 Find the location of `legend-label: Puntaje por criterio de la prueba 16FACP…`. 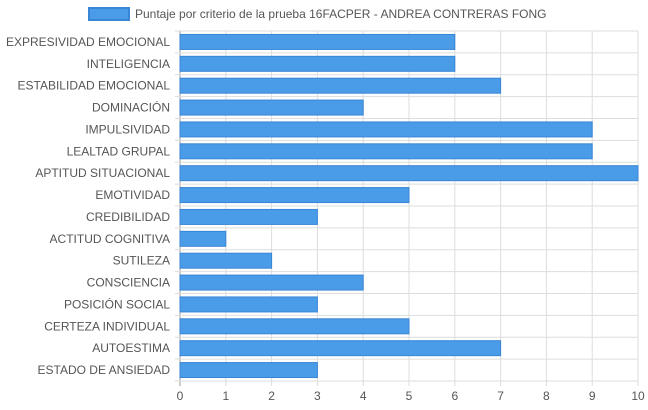

legend-label: Puntaje por criterio de la prueba 16FACP… is located at coordinates (341, 14).